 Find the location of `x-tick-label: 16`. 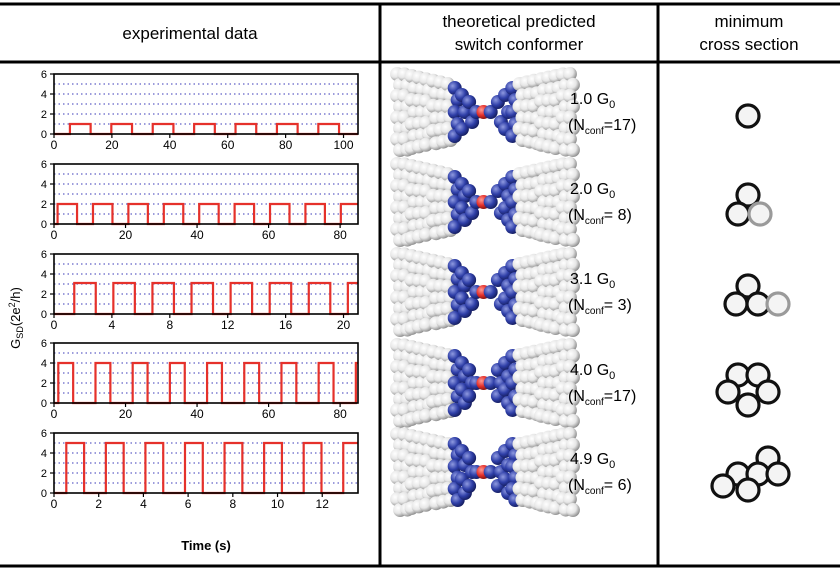

x-tick-label: 16 is located at coordinates (286, 325).